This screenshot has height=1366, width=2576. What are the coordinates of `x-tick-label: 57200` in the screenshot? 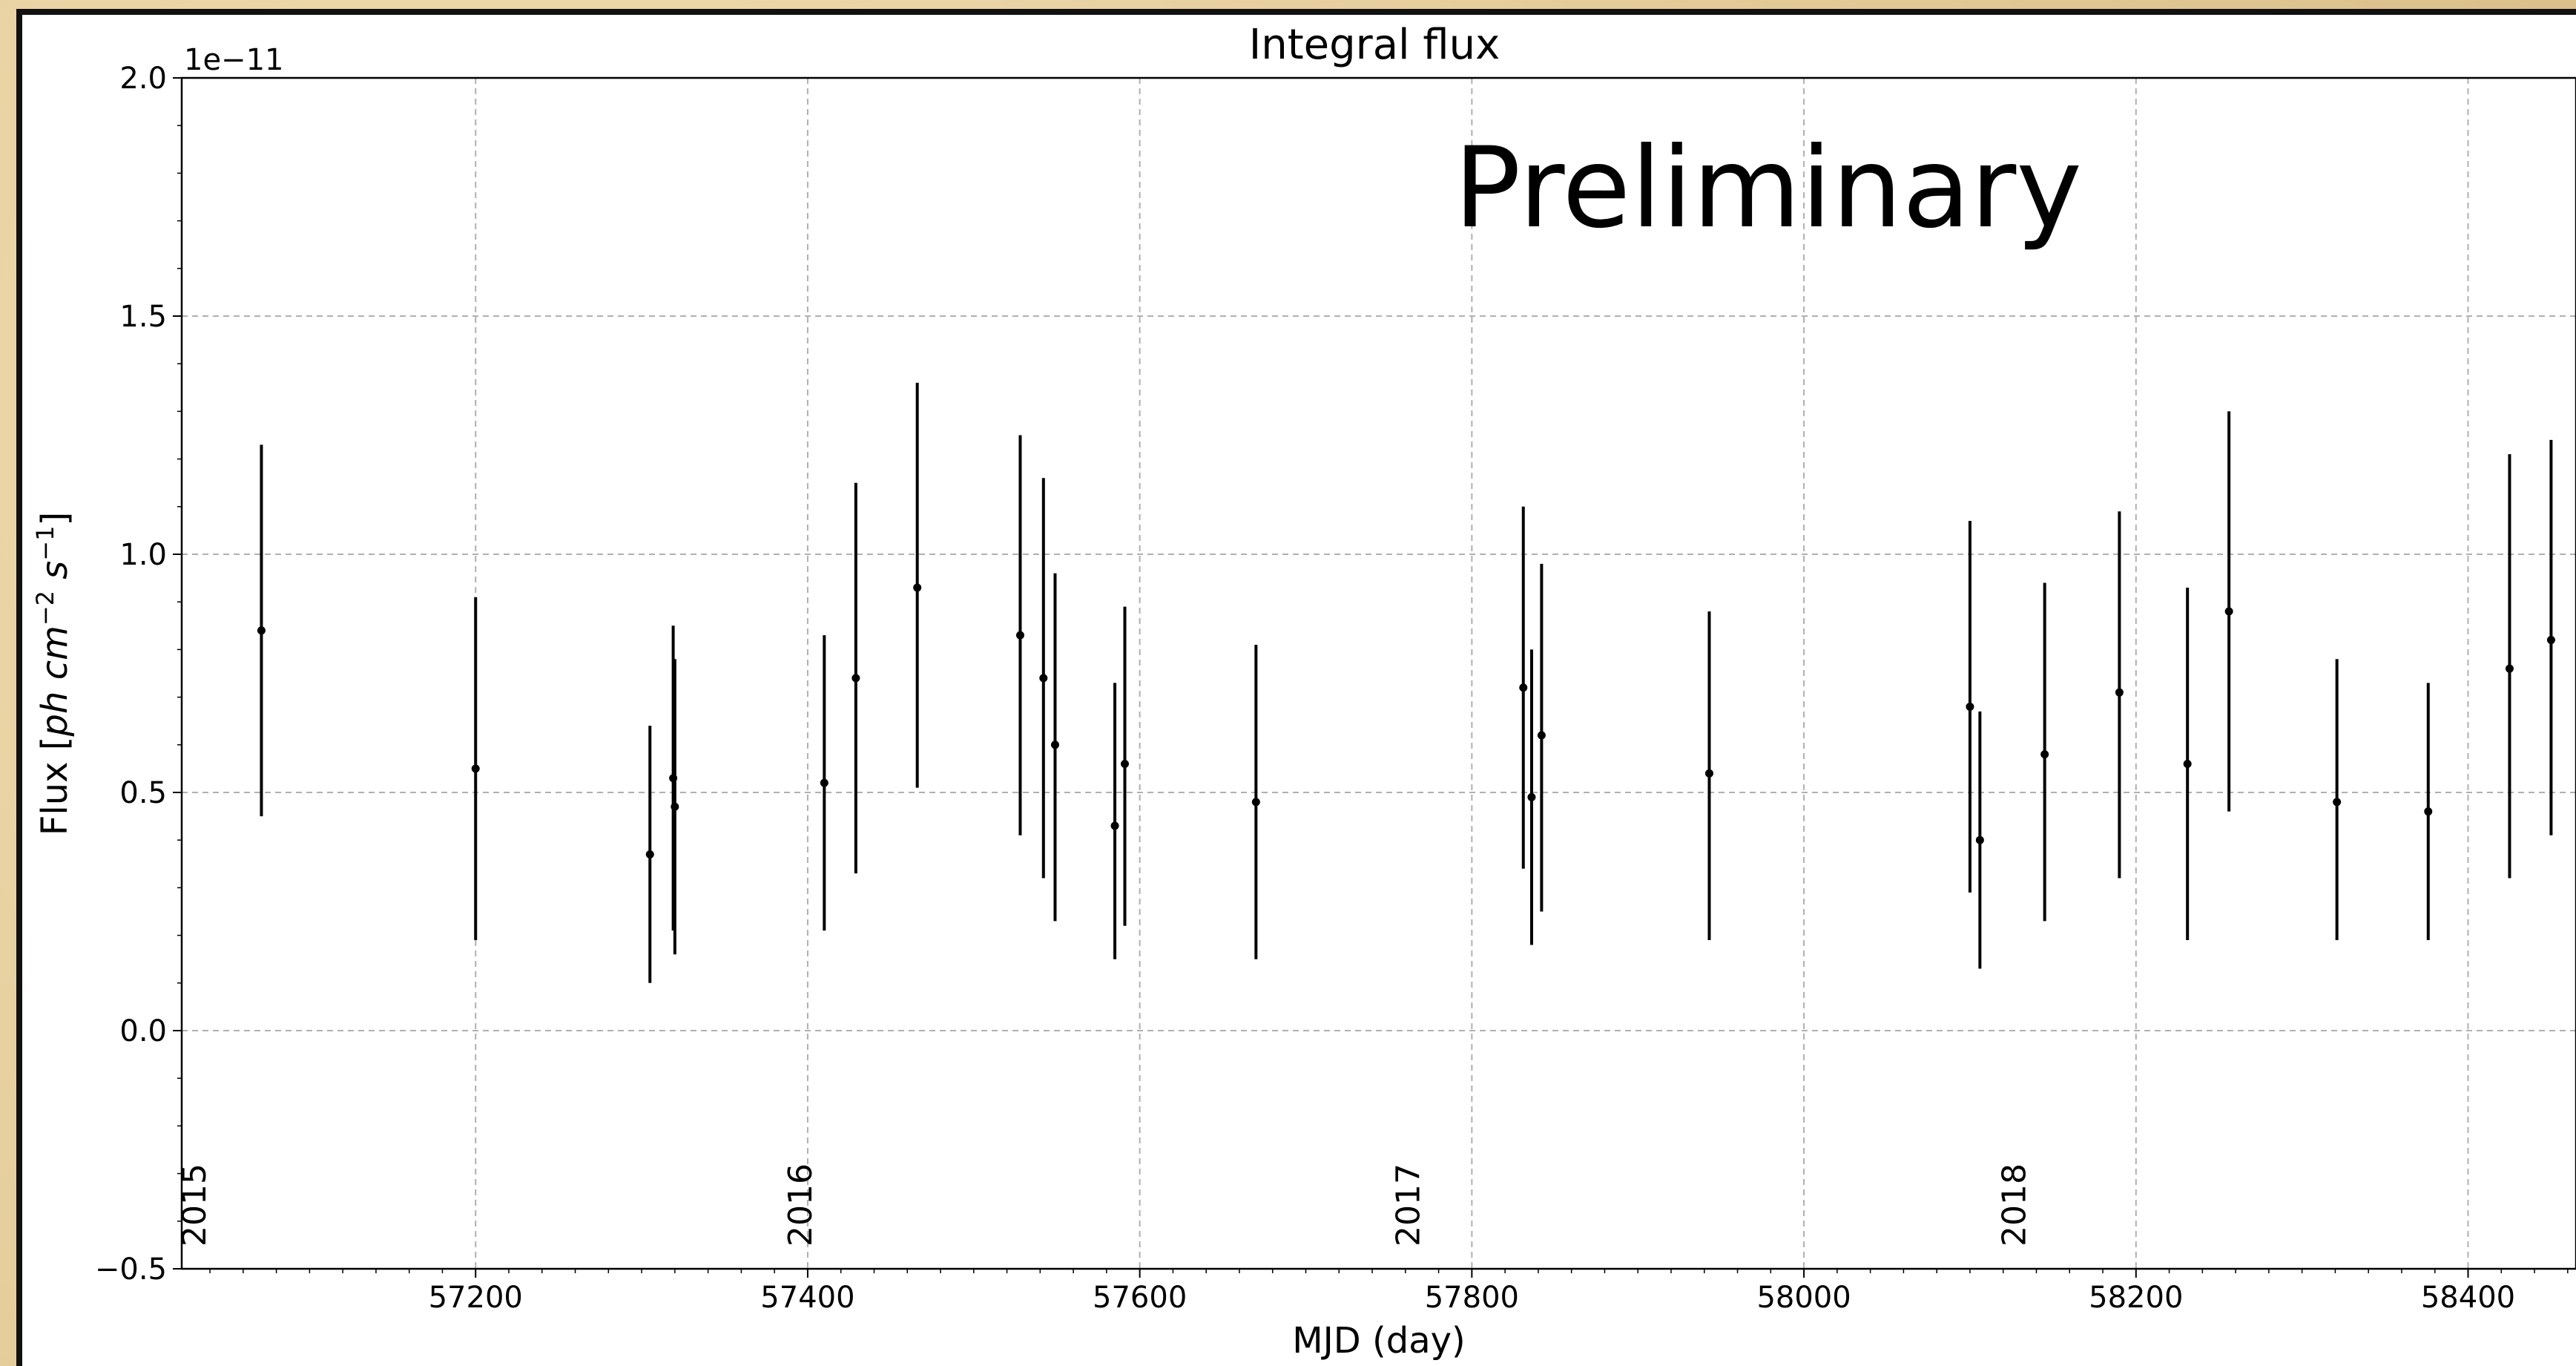 It's located at (476, 1298).